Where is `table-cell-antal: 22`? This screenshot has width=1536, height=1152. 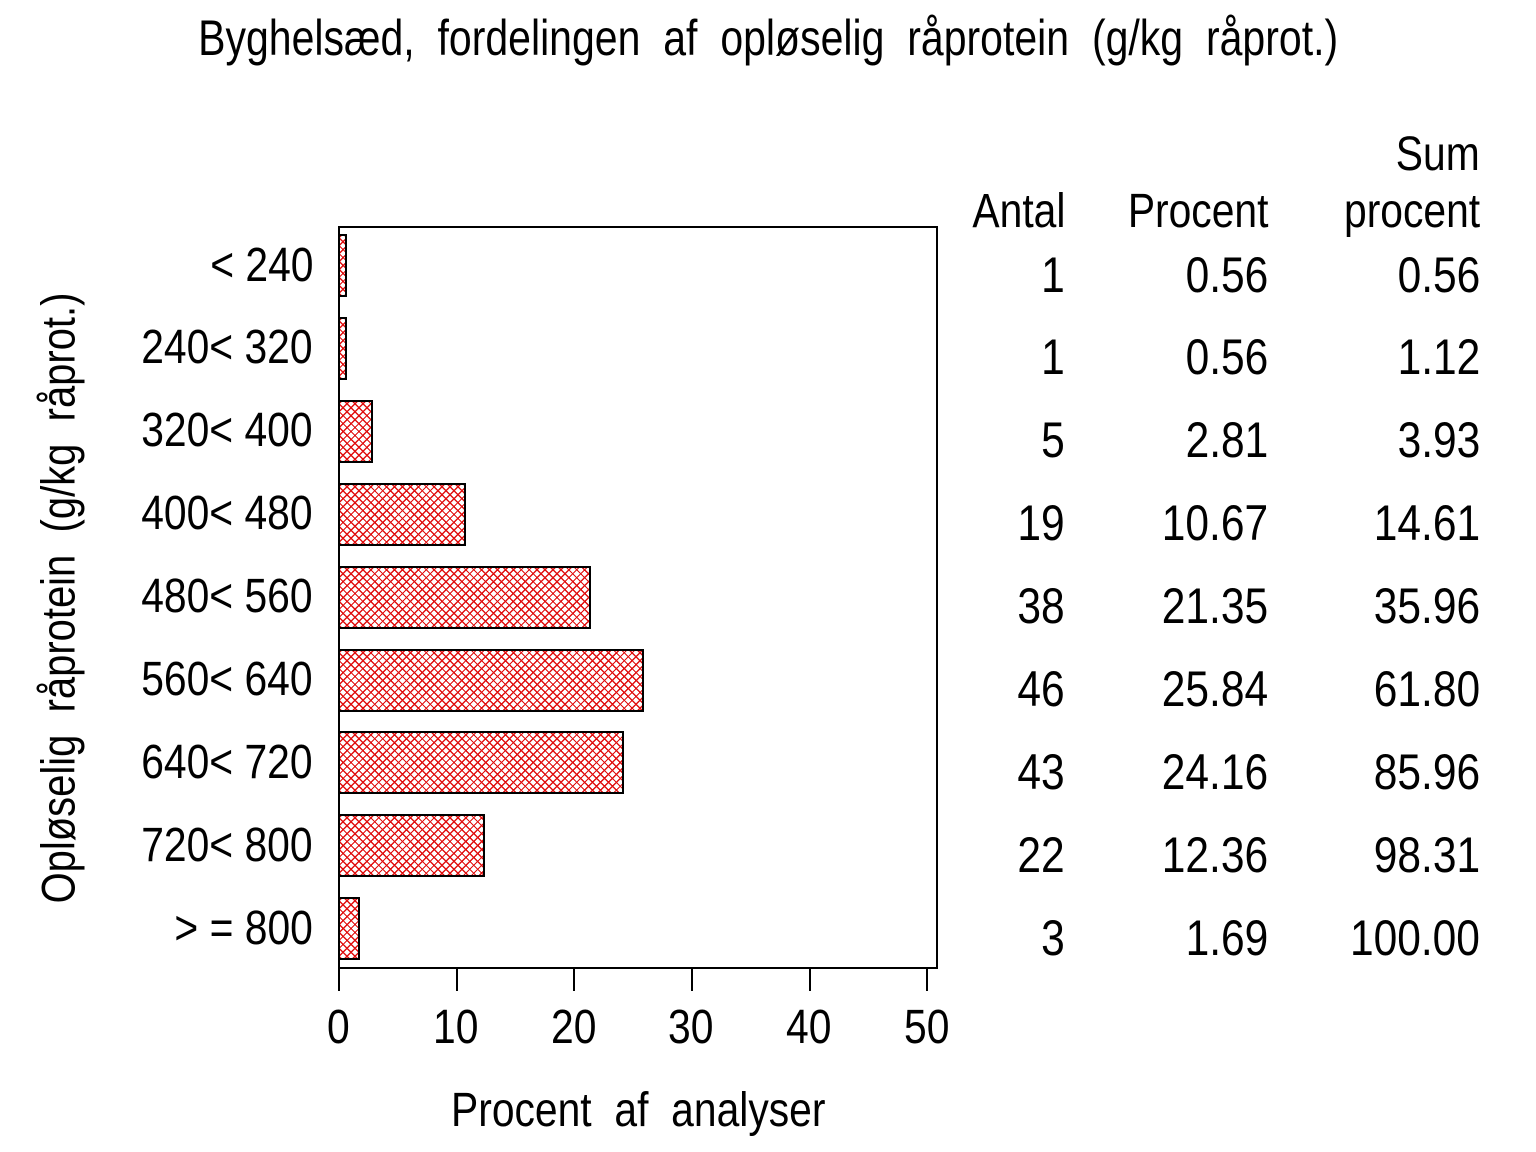 table-cell-antal: 22 is located at coordinates (1041, 854).